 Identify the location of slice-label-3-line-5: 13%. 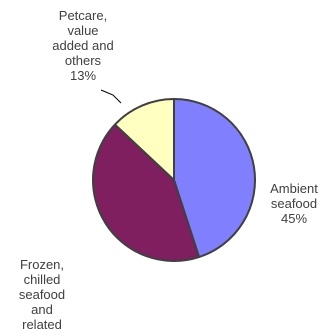
(83, 75).